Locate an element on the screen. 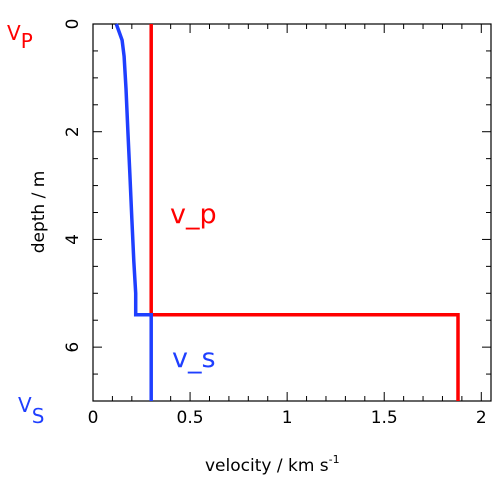  y-axis-title: depth / m is located at coordinates (39, 212).